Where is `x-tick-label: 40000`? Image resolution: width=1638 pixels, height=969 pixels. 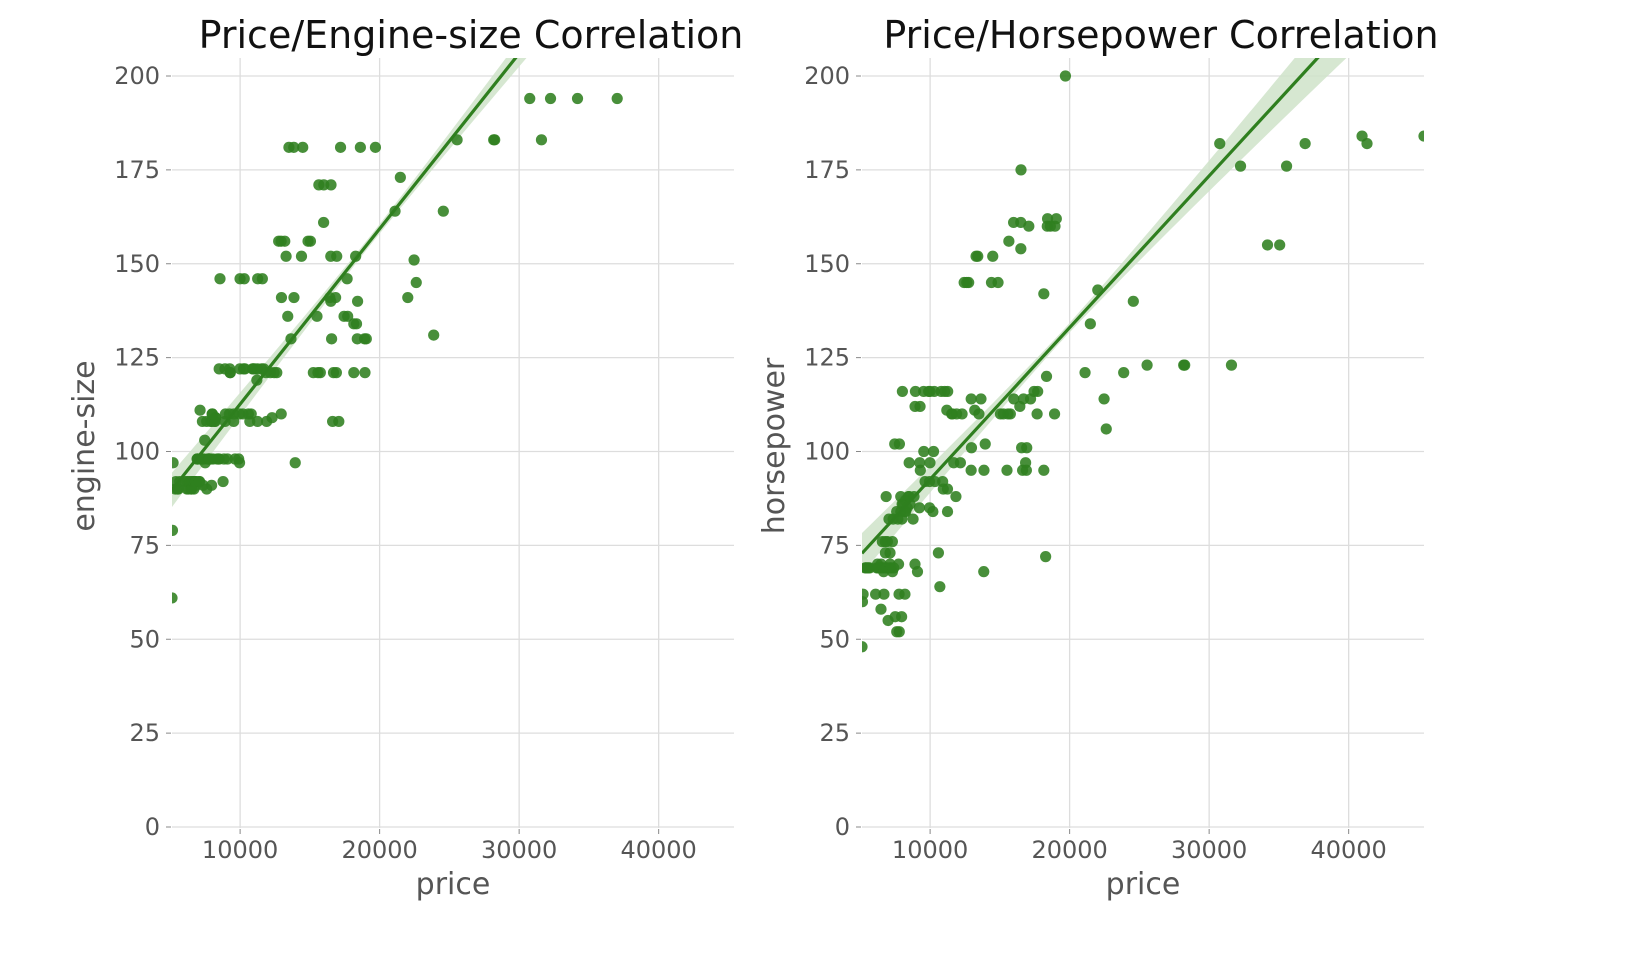 x-tick-label: 40000 is located at coordinates (658, 850).